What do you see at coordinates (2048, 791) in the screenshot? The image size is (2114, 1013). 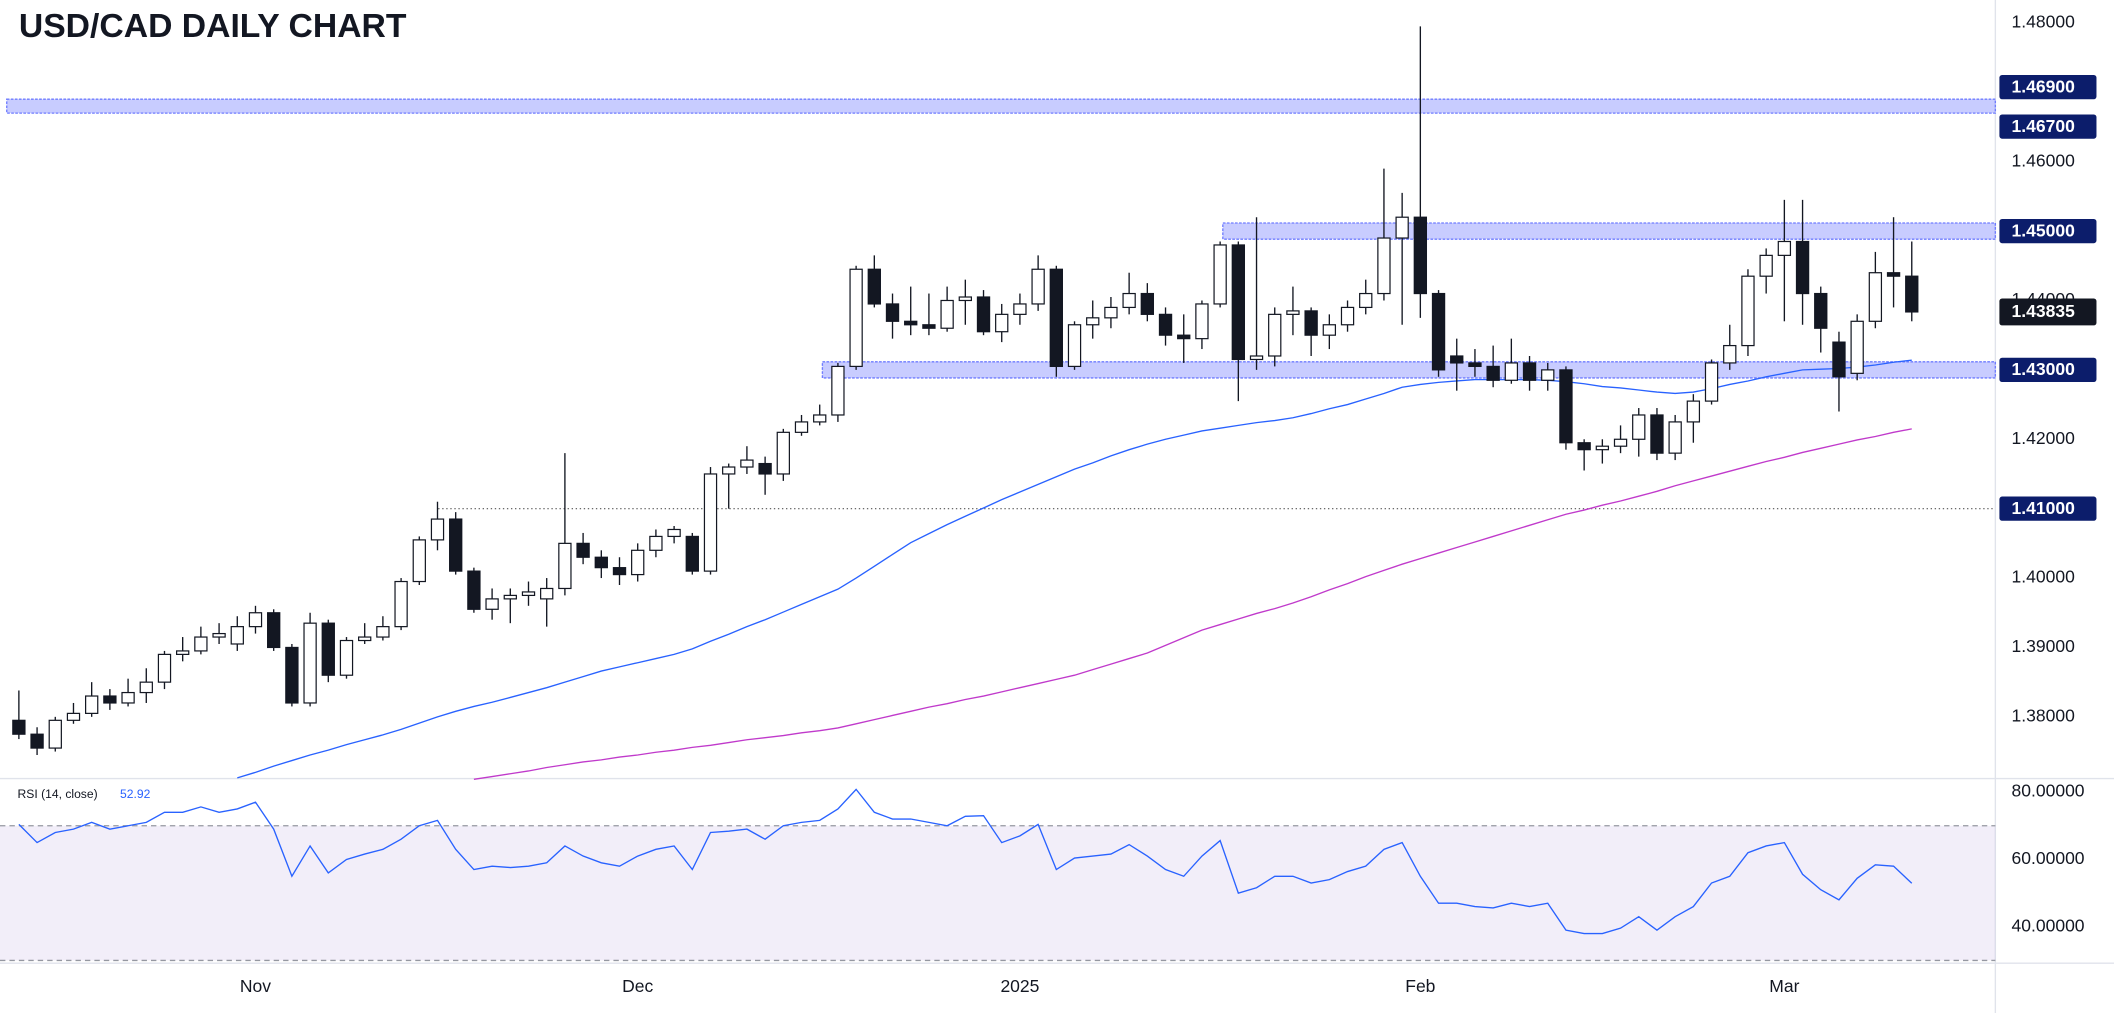 I see `rsi-tick-label: 80.00000` at bounding box center [2048, 791].